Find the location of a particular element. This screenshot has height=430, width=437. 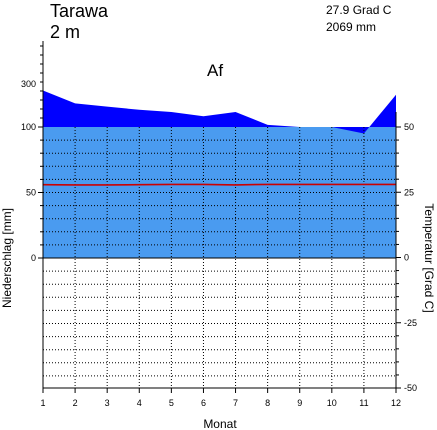

mean-temperature-label: 27.9 Grad C is located at coordinates (359, 10).